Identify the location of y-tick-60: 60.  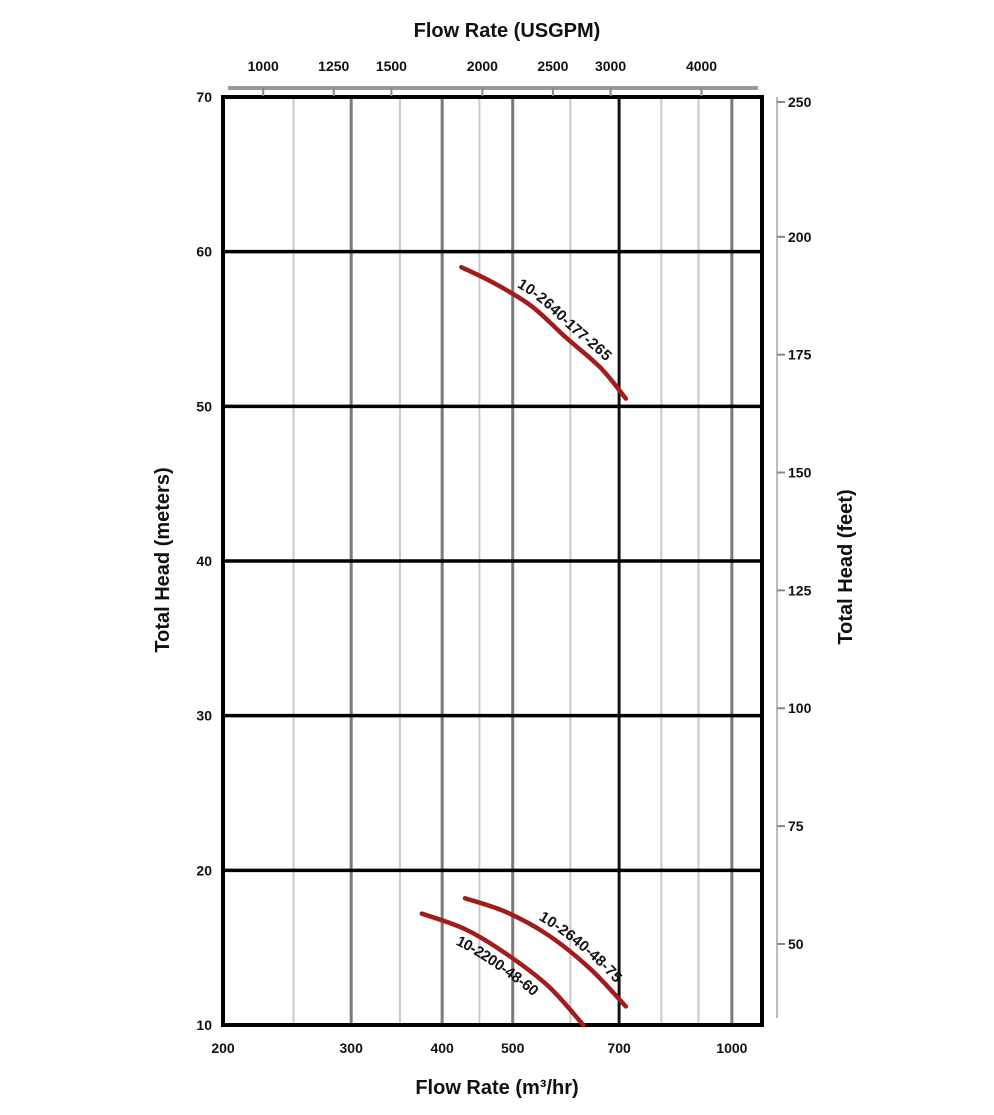
(204, 252).